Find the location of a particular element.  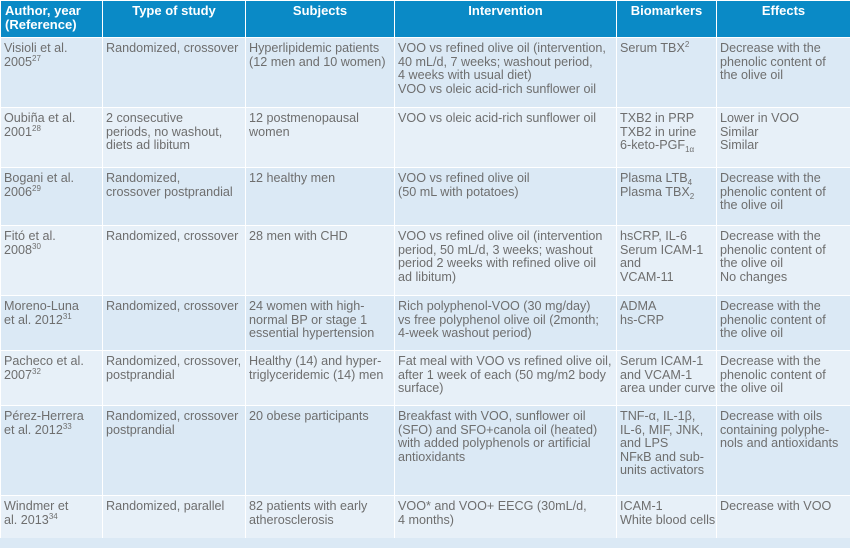

subscript: 1α is located at coordinates (690, 149).